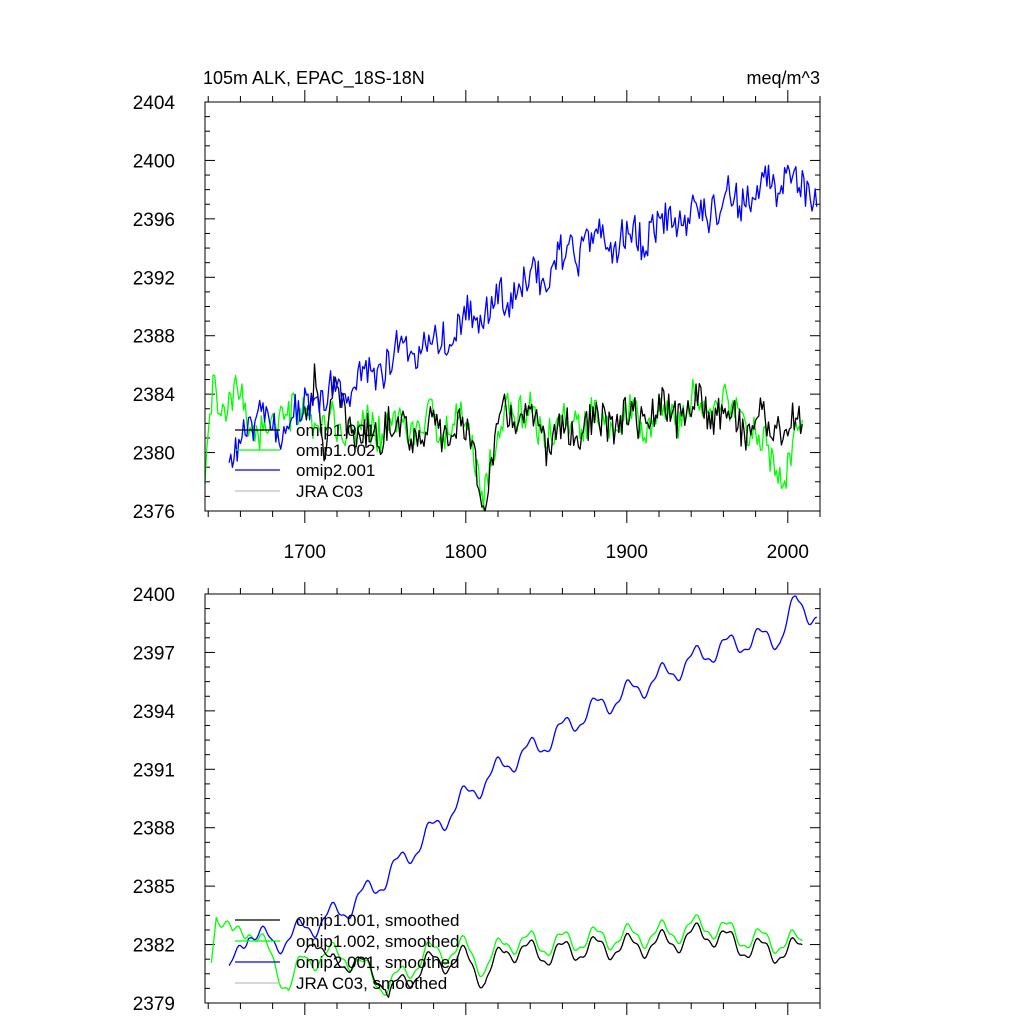 The height and width of the screenshot is (1024, 1024). I want to click on bottom-y-tick-label: 2379, so click(154, 1004).